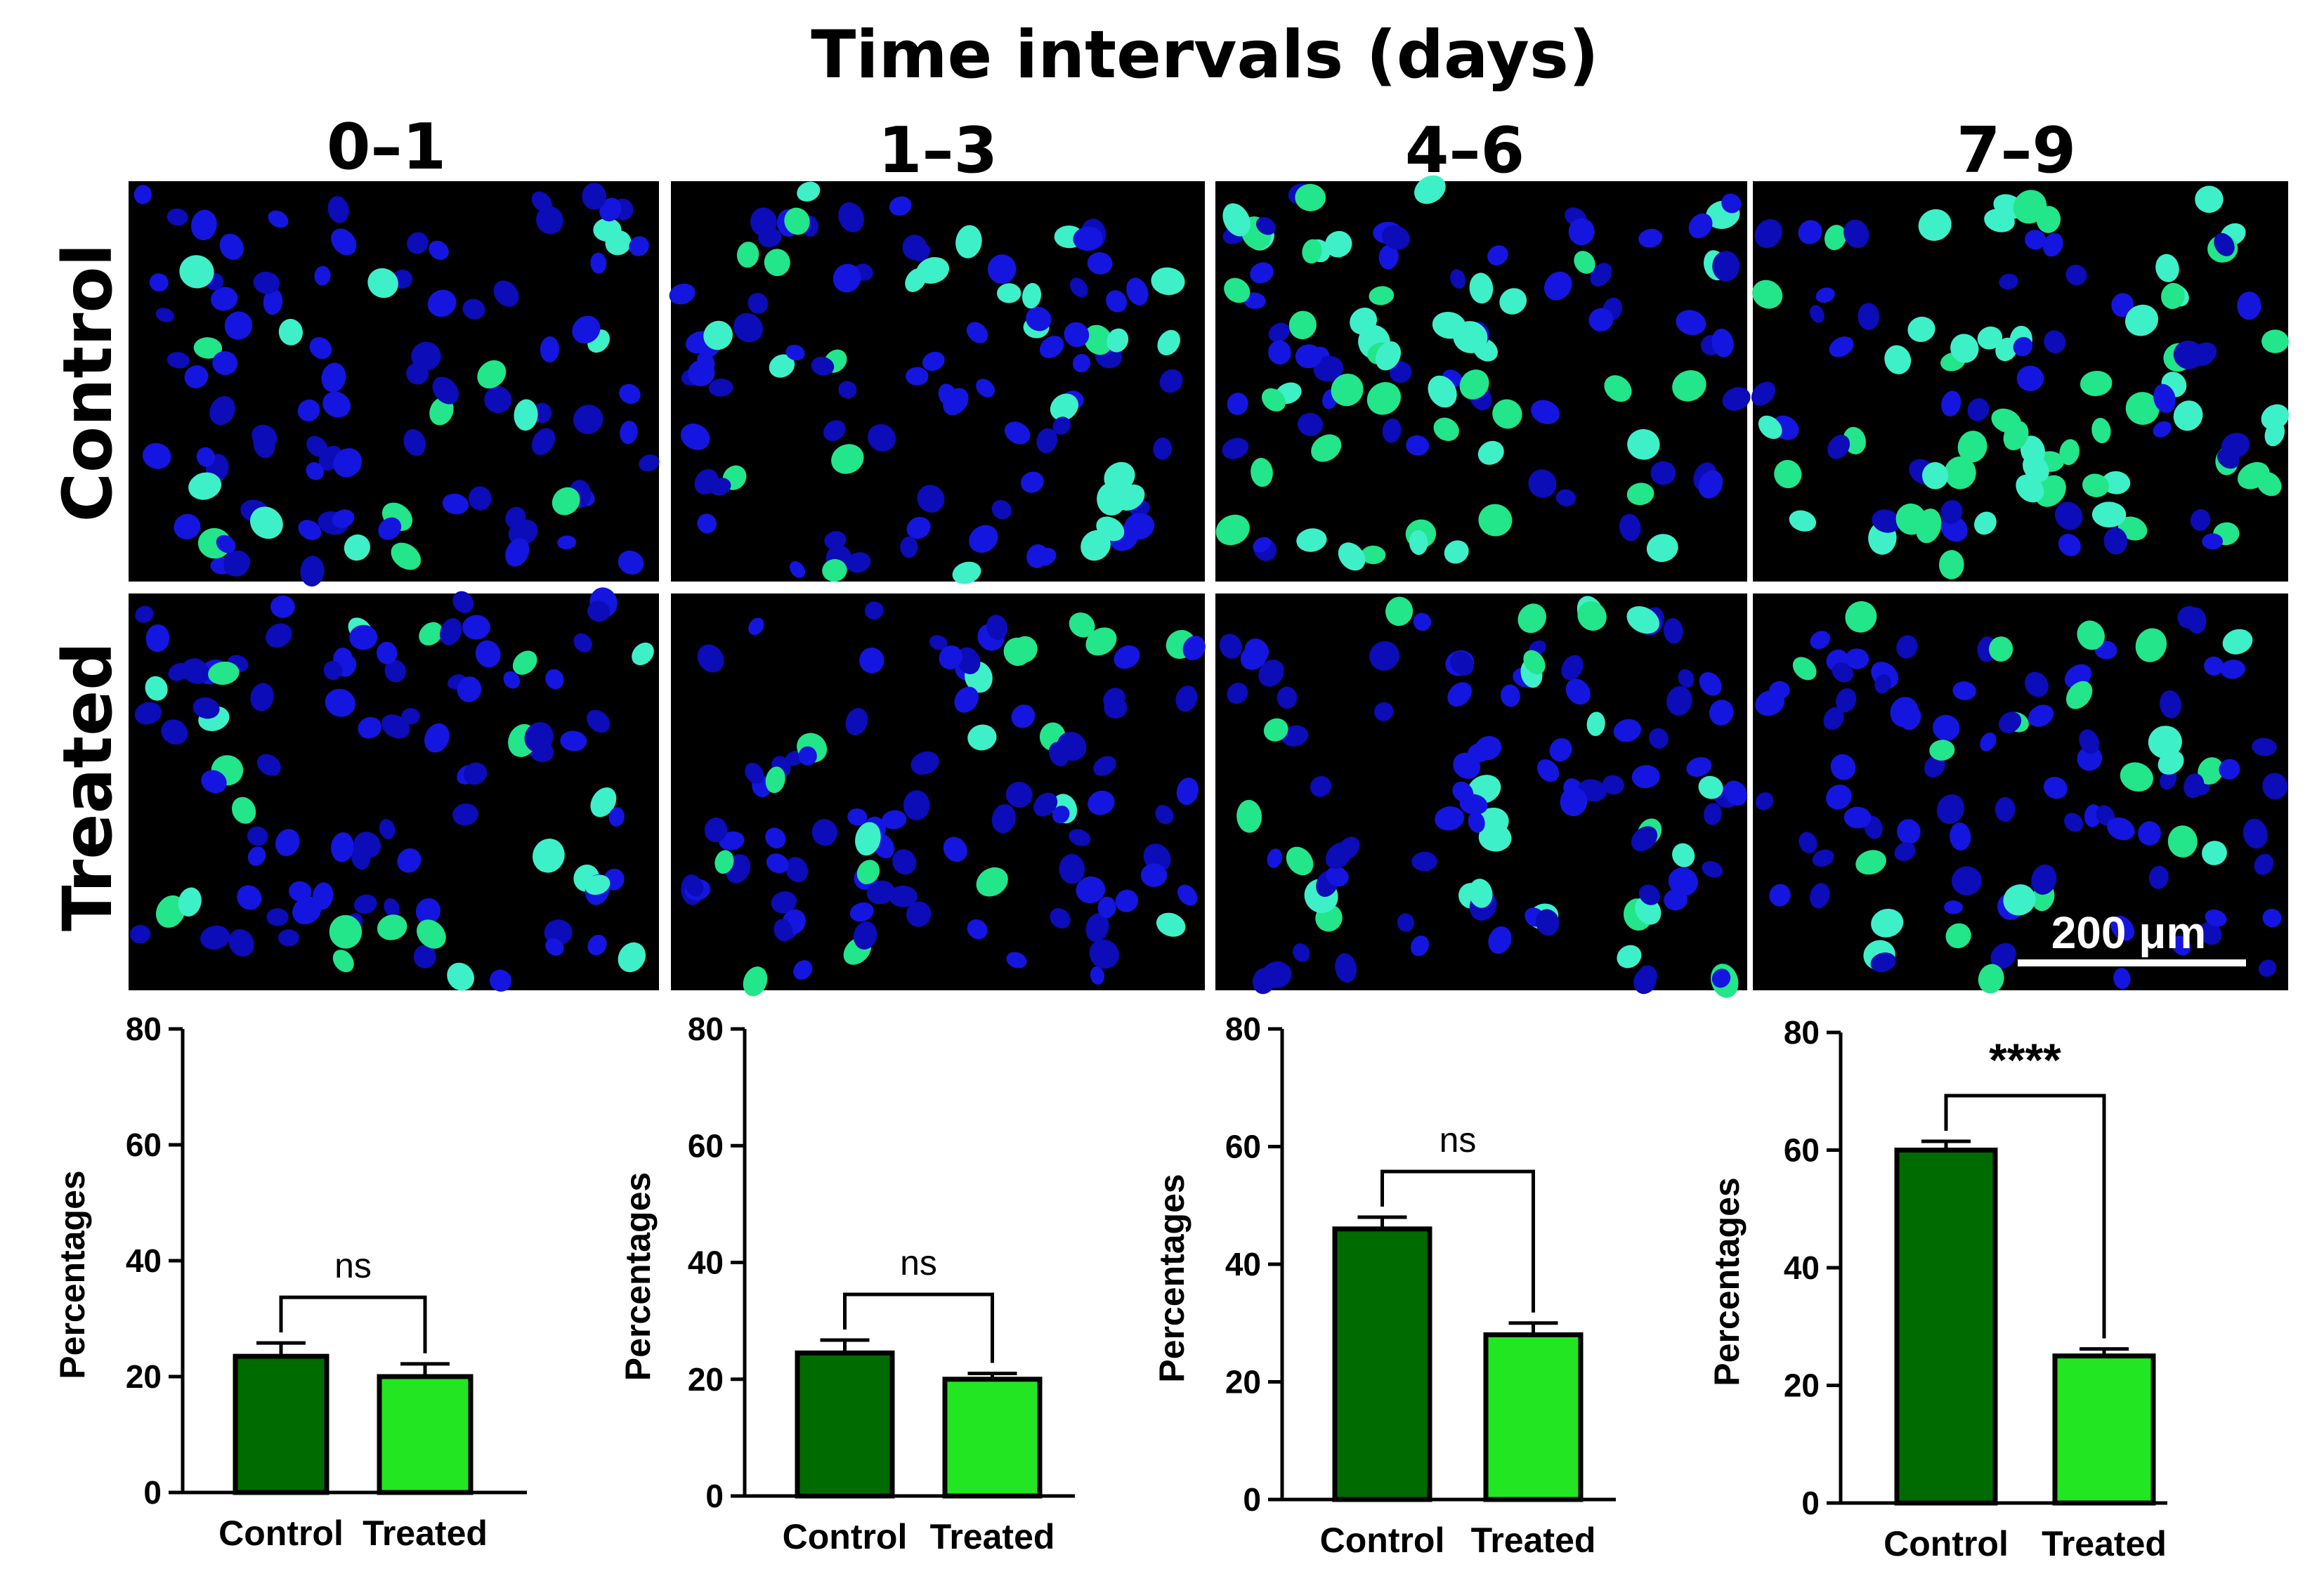 This screenshot has width=2324, height=1588. Describe the element at coordinates (993, 1536) in the screenshot. I see `category-label-treated: Treated` at that location.